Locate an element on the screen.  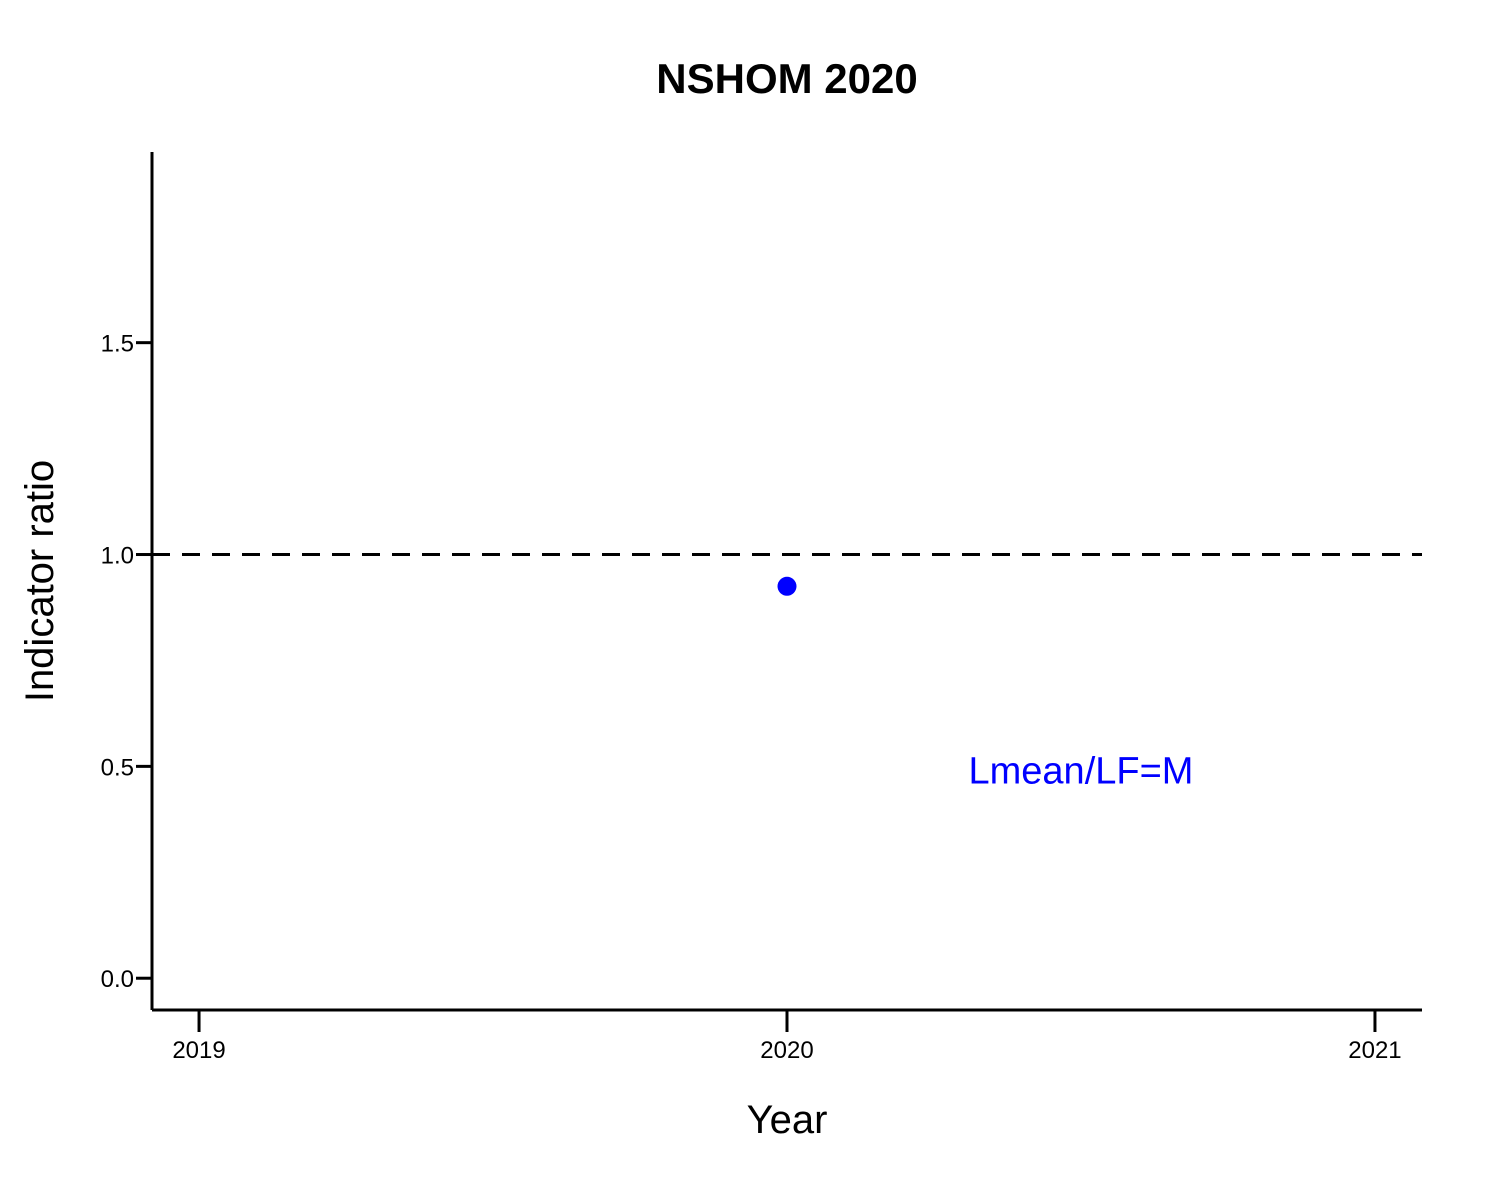
x-tick-label: 2019 is located at coordinates (198, 1050).